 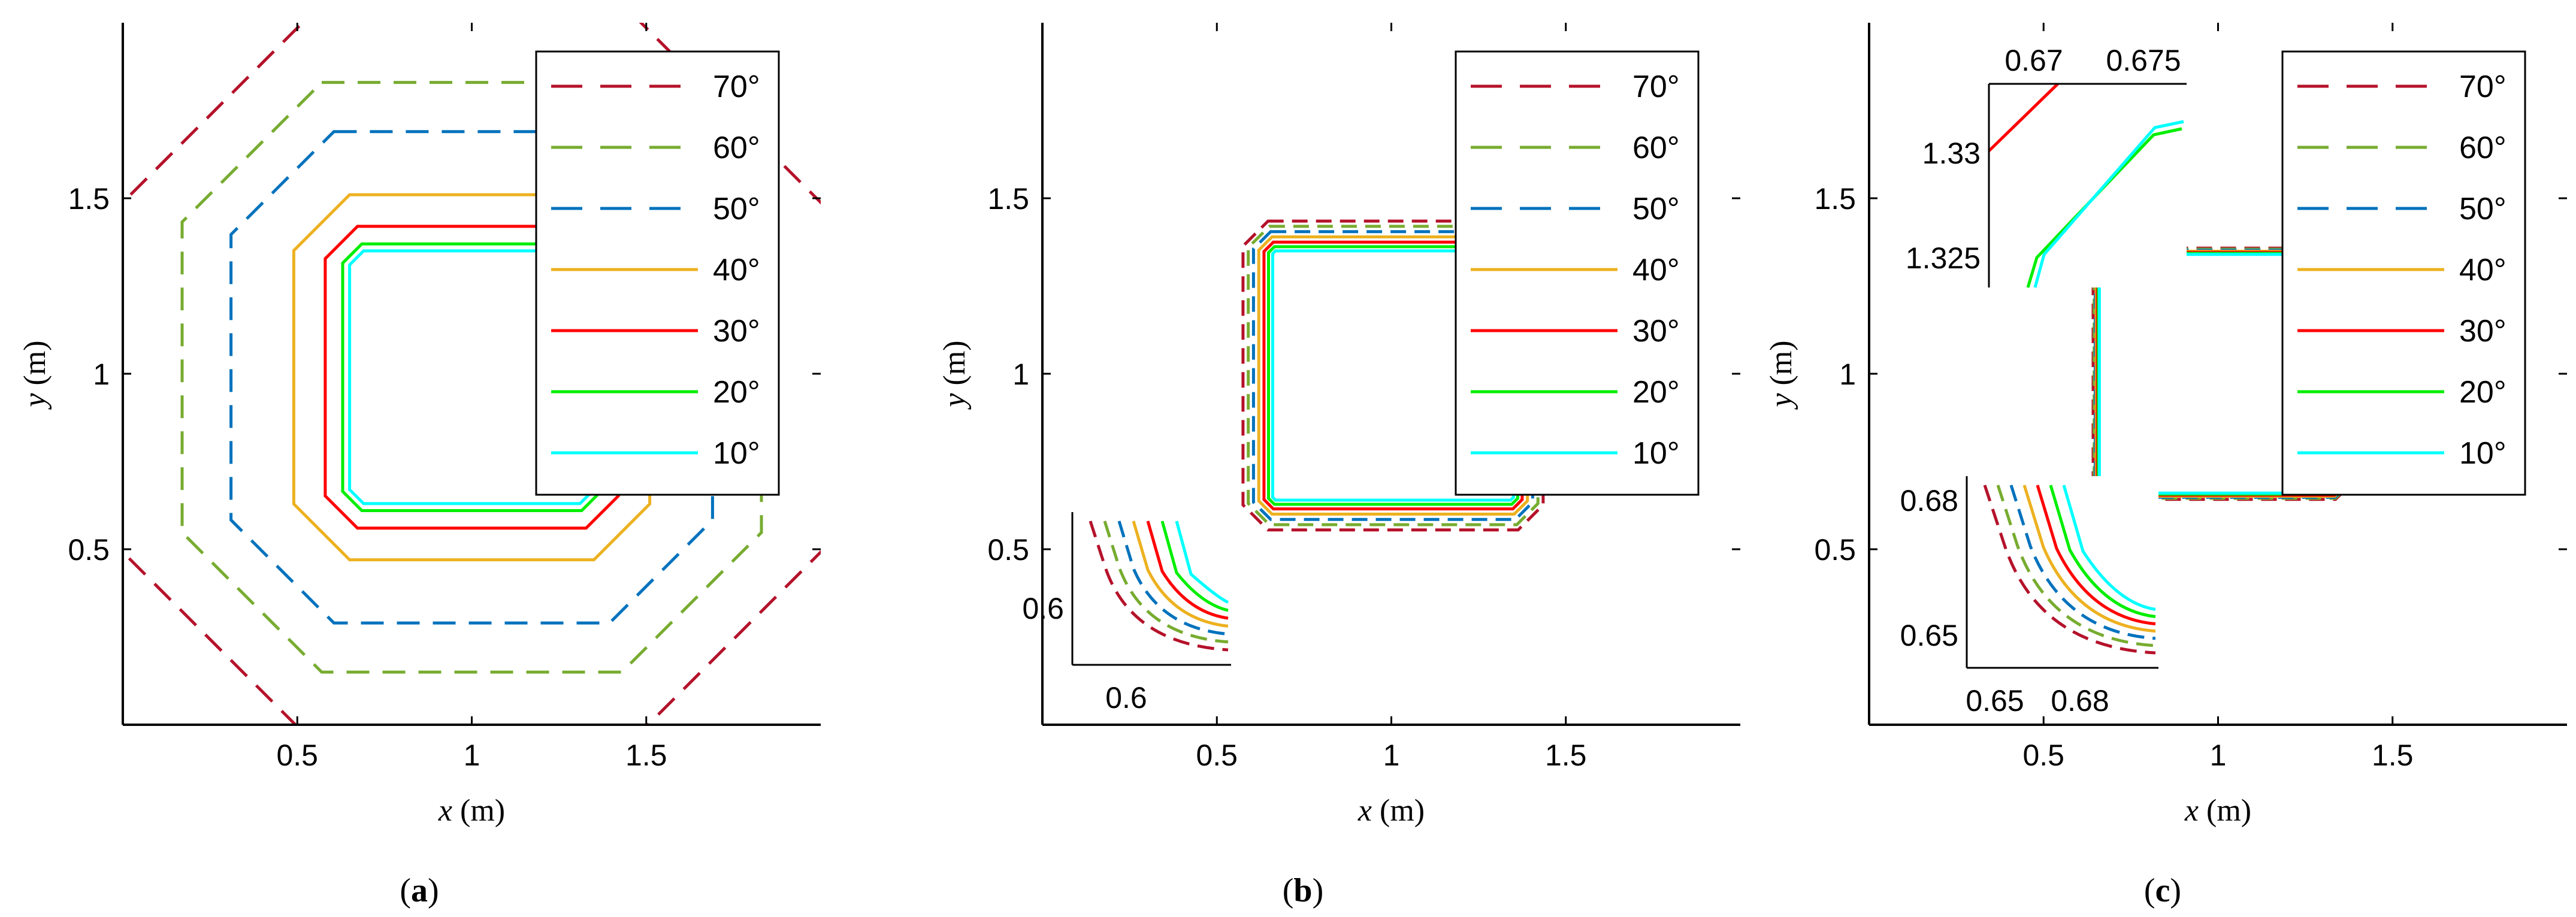 I want to click on inset-y-tick-label: 0.6, so click(x=1043, y=608).